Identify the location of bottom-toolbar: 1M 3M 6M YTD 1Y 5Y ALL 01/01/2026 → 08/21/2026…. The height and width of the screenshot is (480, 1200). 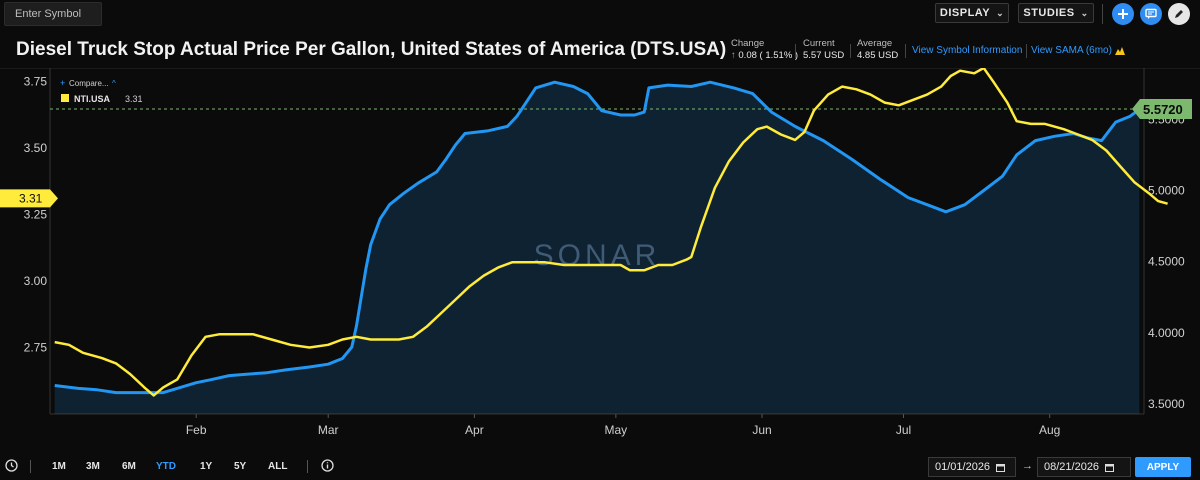
(600, 466).